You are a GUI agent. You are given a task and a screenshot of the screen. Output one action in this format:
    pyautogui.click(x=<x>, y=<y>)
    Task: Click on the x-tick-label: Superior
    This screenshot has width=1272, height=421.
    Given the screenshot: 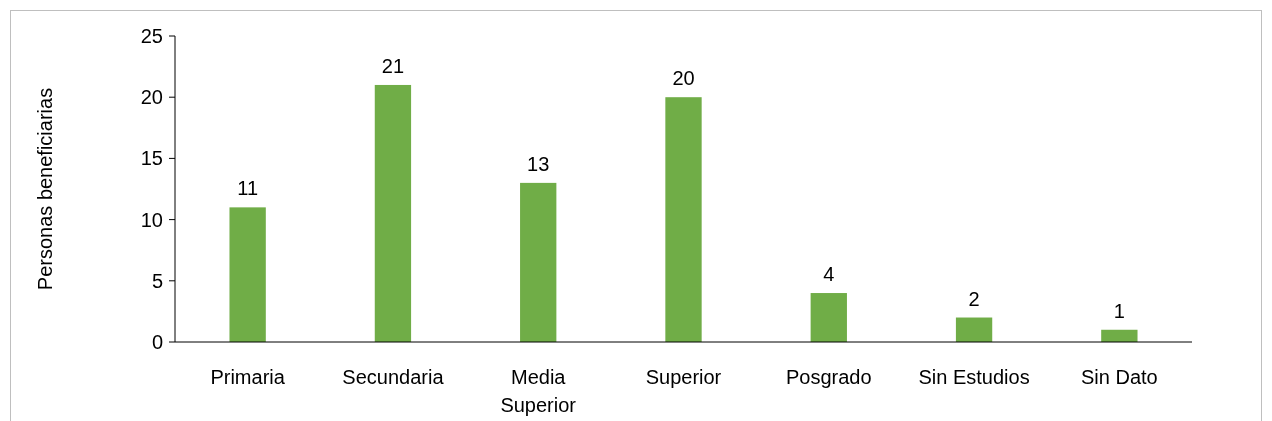 What is the action you would take?
    pyautogui.click(x=683, y=377)
    